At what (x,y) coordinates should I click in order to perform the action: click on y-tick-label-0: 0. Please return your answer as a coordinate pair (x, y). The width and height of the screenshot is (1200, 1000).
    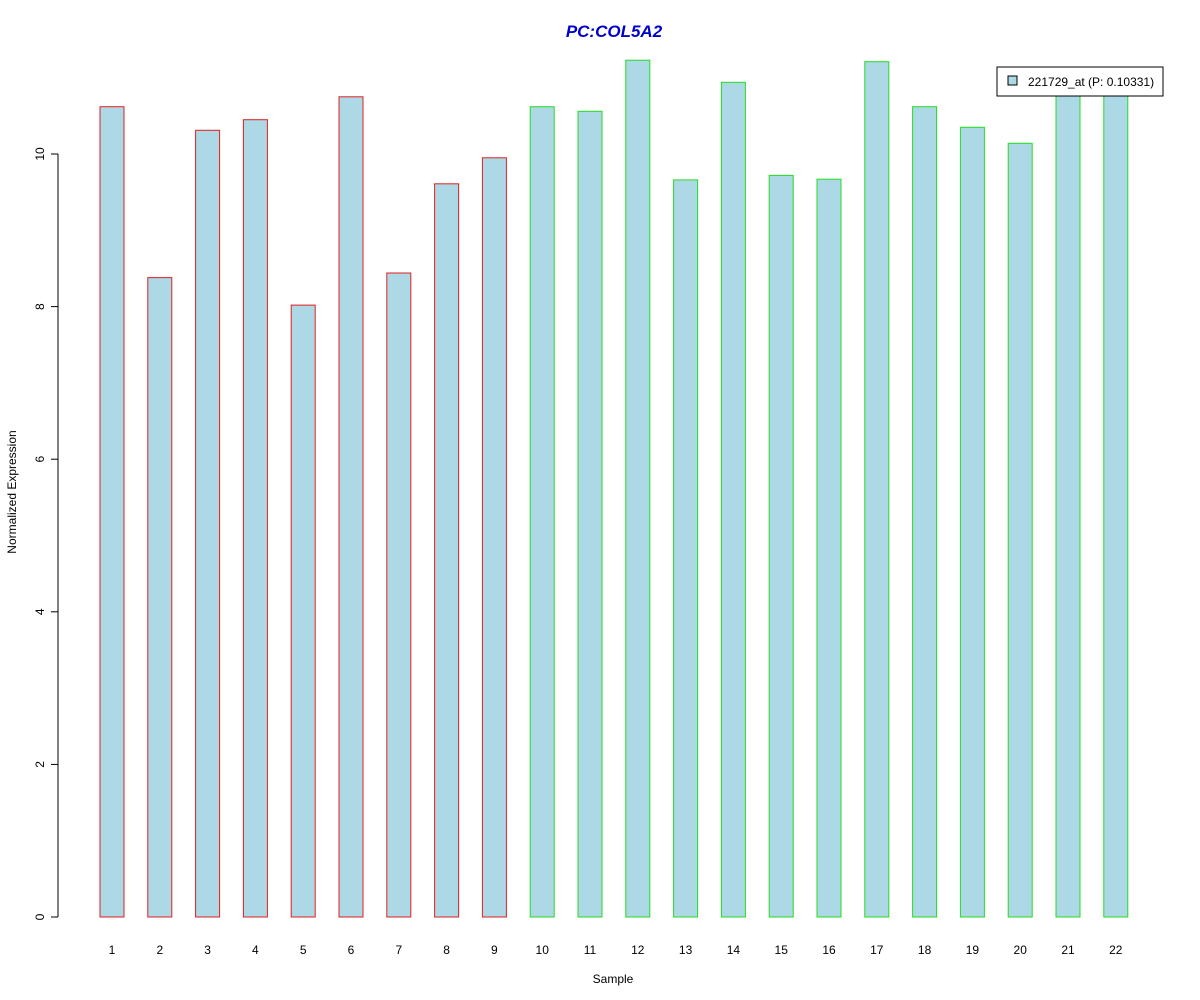
    Looking at the image, I should click on (40, 916).